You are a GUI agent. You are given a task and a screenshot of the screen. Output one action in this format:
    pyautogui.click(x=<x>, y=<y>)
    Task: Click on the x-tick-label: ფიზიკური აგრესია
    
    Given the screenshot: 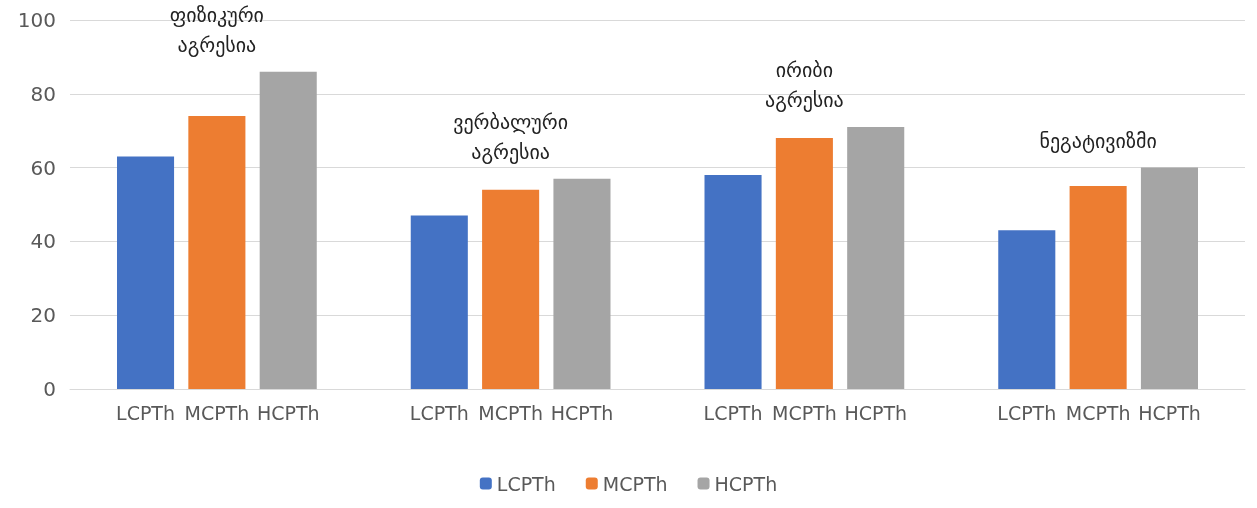 What is the action you would take?
    pyautogui.click(x=216, y=29)
    